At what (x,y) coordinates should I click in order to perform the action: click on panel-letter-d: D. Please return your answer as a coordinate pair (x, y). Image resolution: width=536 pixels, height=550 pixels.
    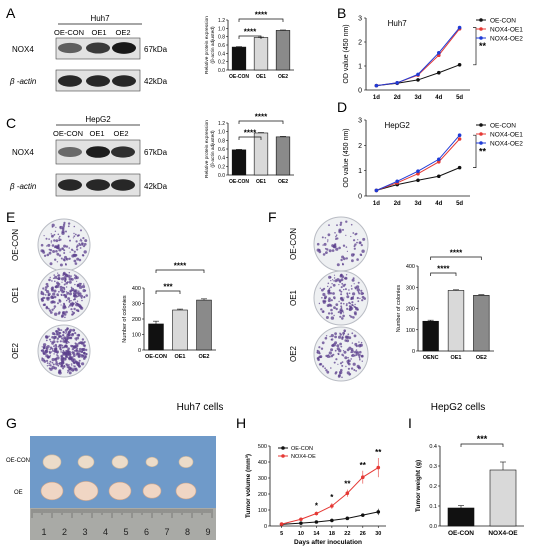
    Looking at the image, I should click on (342, 107).